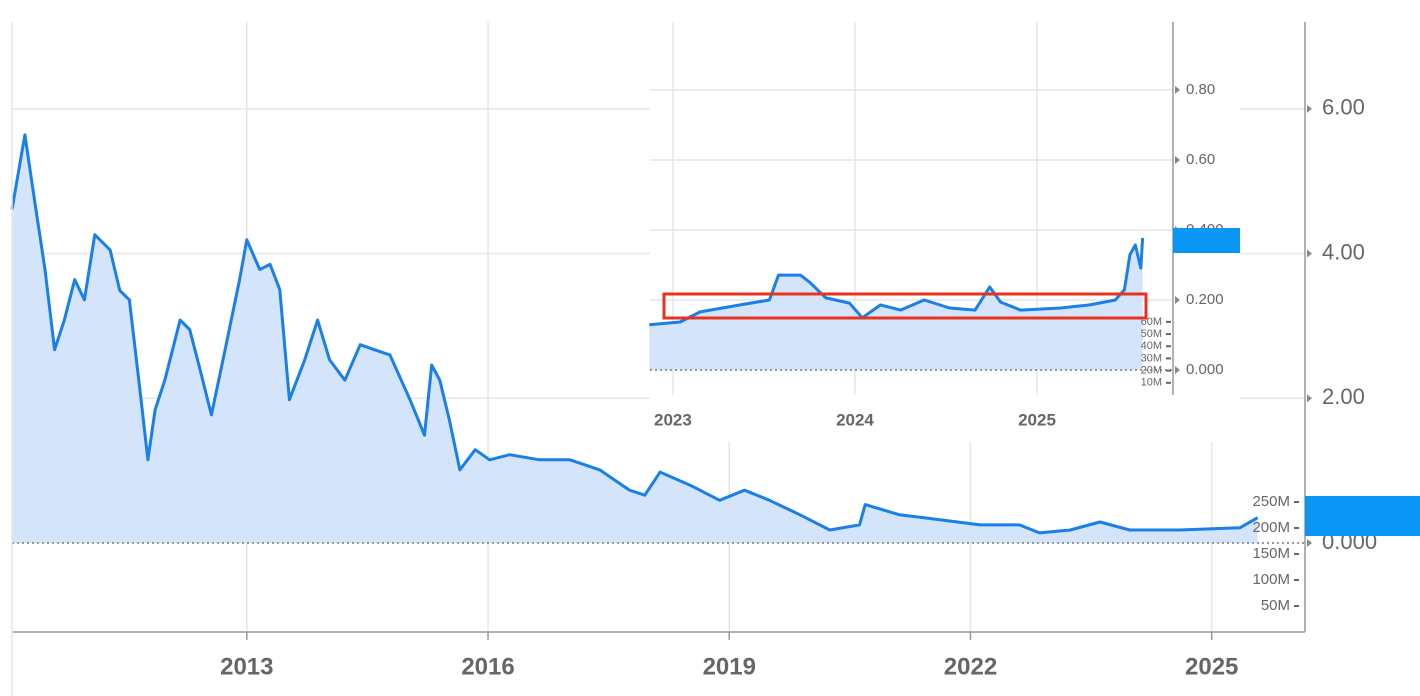 This screenshot has width=1420, height=696. Describe the element at coordinates (1271, 527) in the screenshot. I see `y2-tick-label: 200M` at that location.